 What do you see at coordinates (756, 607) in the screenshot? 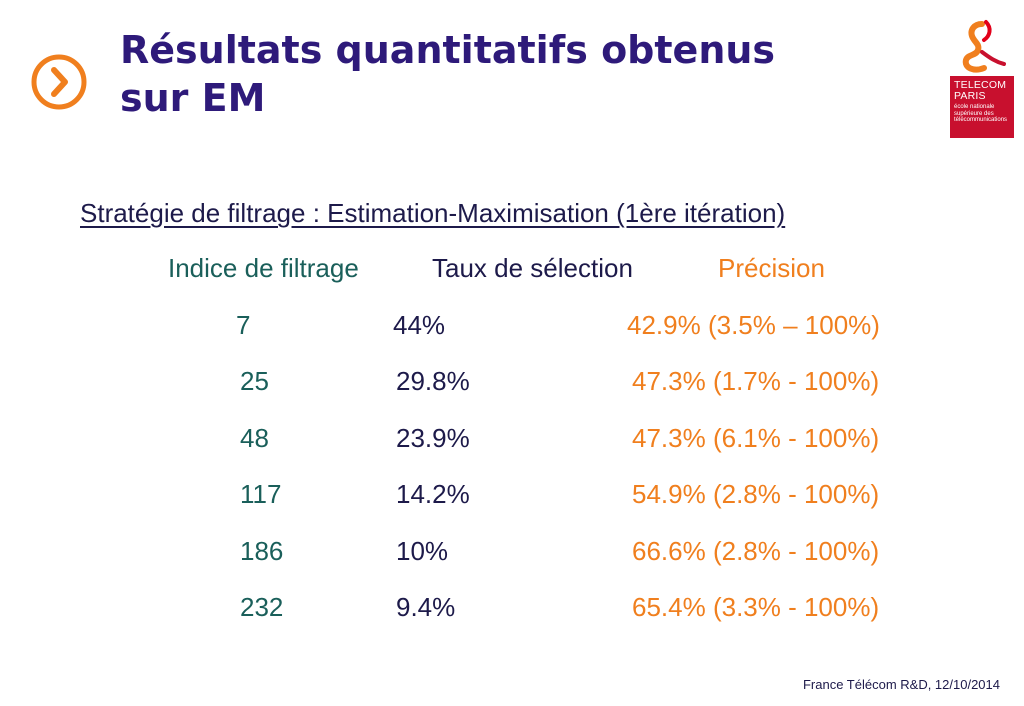
I see `row-6-precision: 65.4% (3.3% - 100%)` at bounding box center [756, 607].